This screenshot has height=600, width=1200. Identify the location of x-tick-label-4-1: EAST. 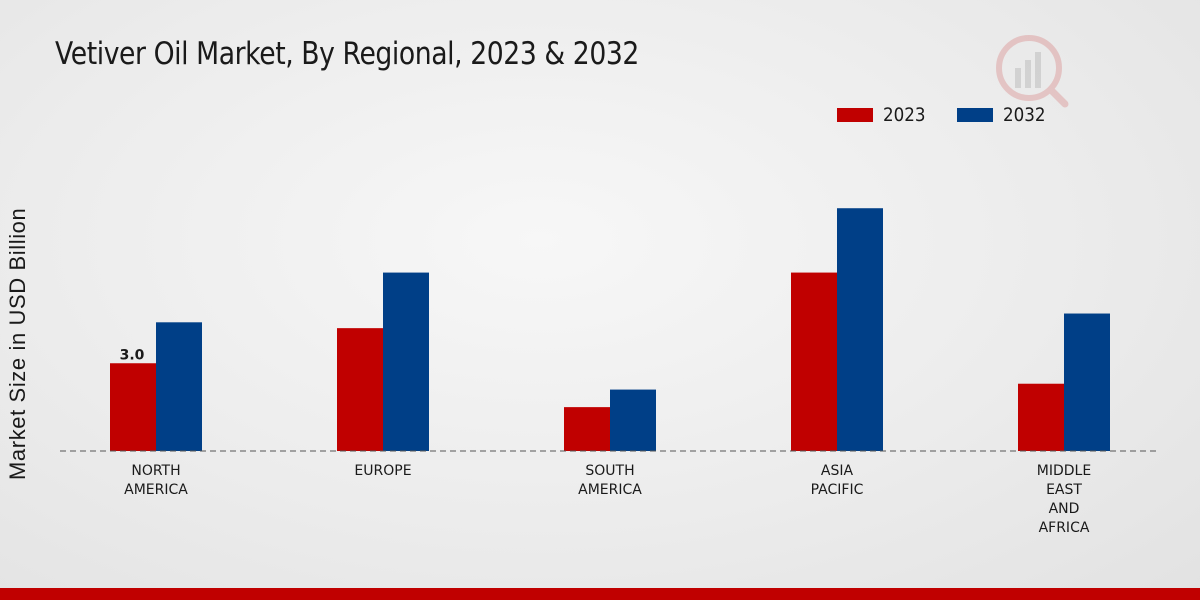
(1064, 490).